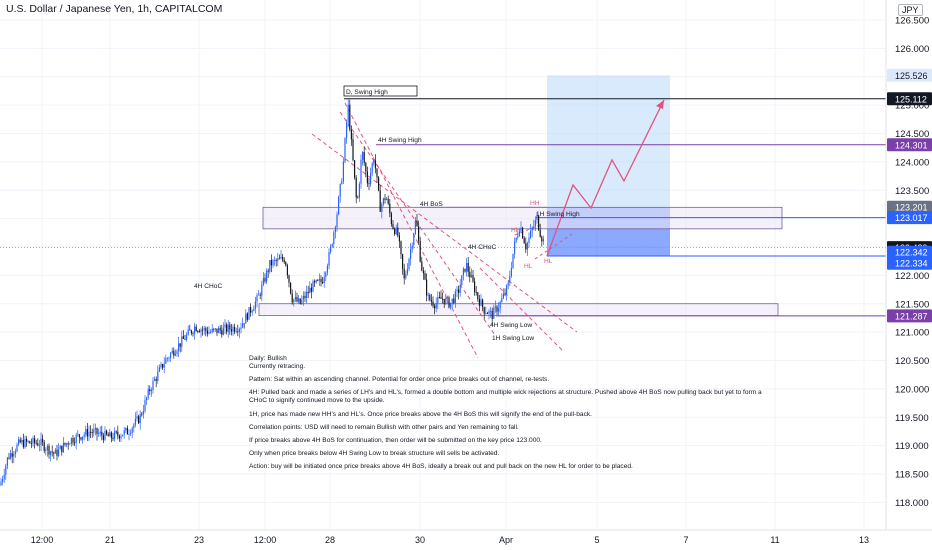  What do you see at coordinates (511, 325) in the screenshot?
I see `annotation-4h-swing-low: 4H Swing Low` at bounding box center [511, 325].